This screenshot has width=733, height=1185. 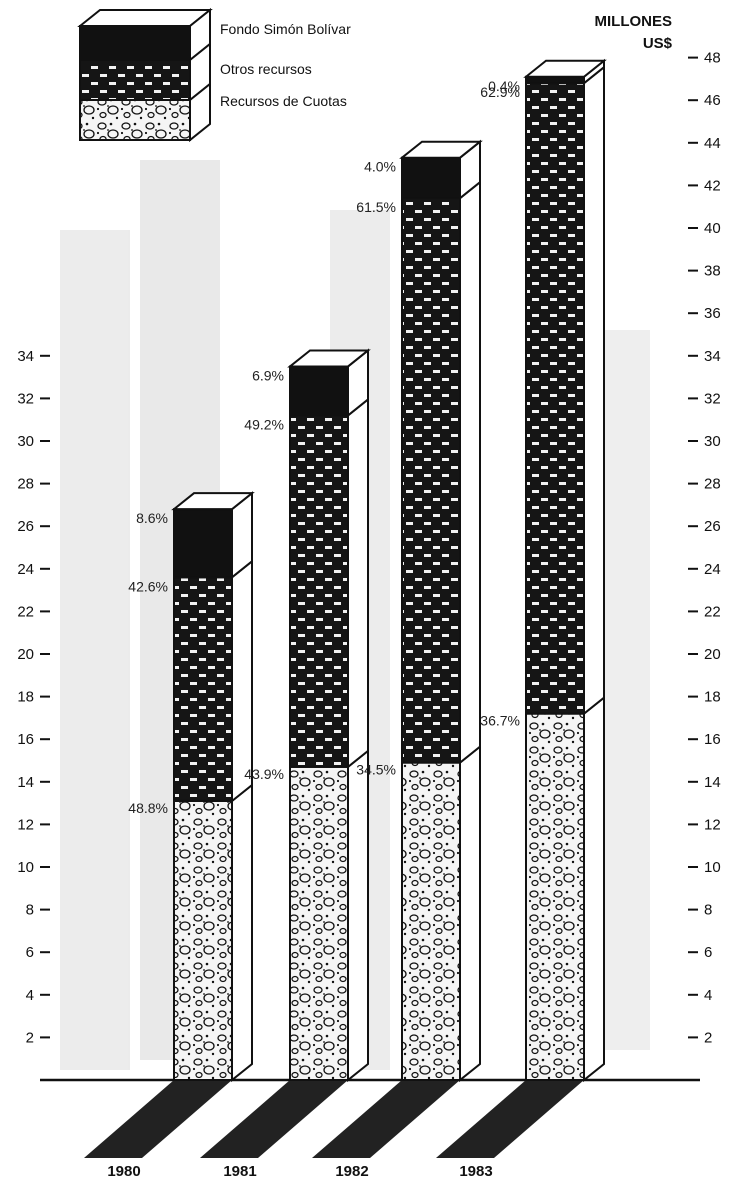 What do you see at coordinates (123, 1171) in the screenshot?
I see `year-label: 1980` at bounding box center [123, 1171].